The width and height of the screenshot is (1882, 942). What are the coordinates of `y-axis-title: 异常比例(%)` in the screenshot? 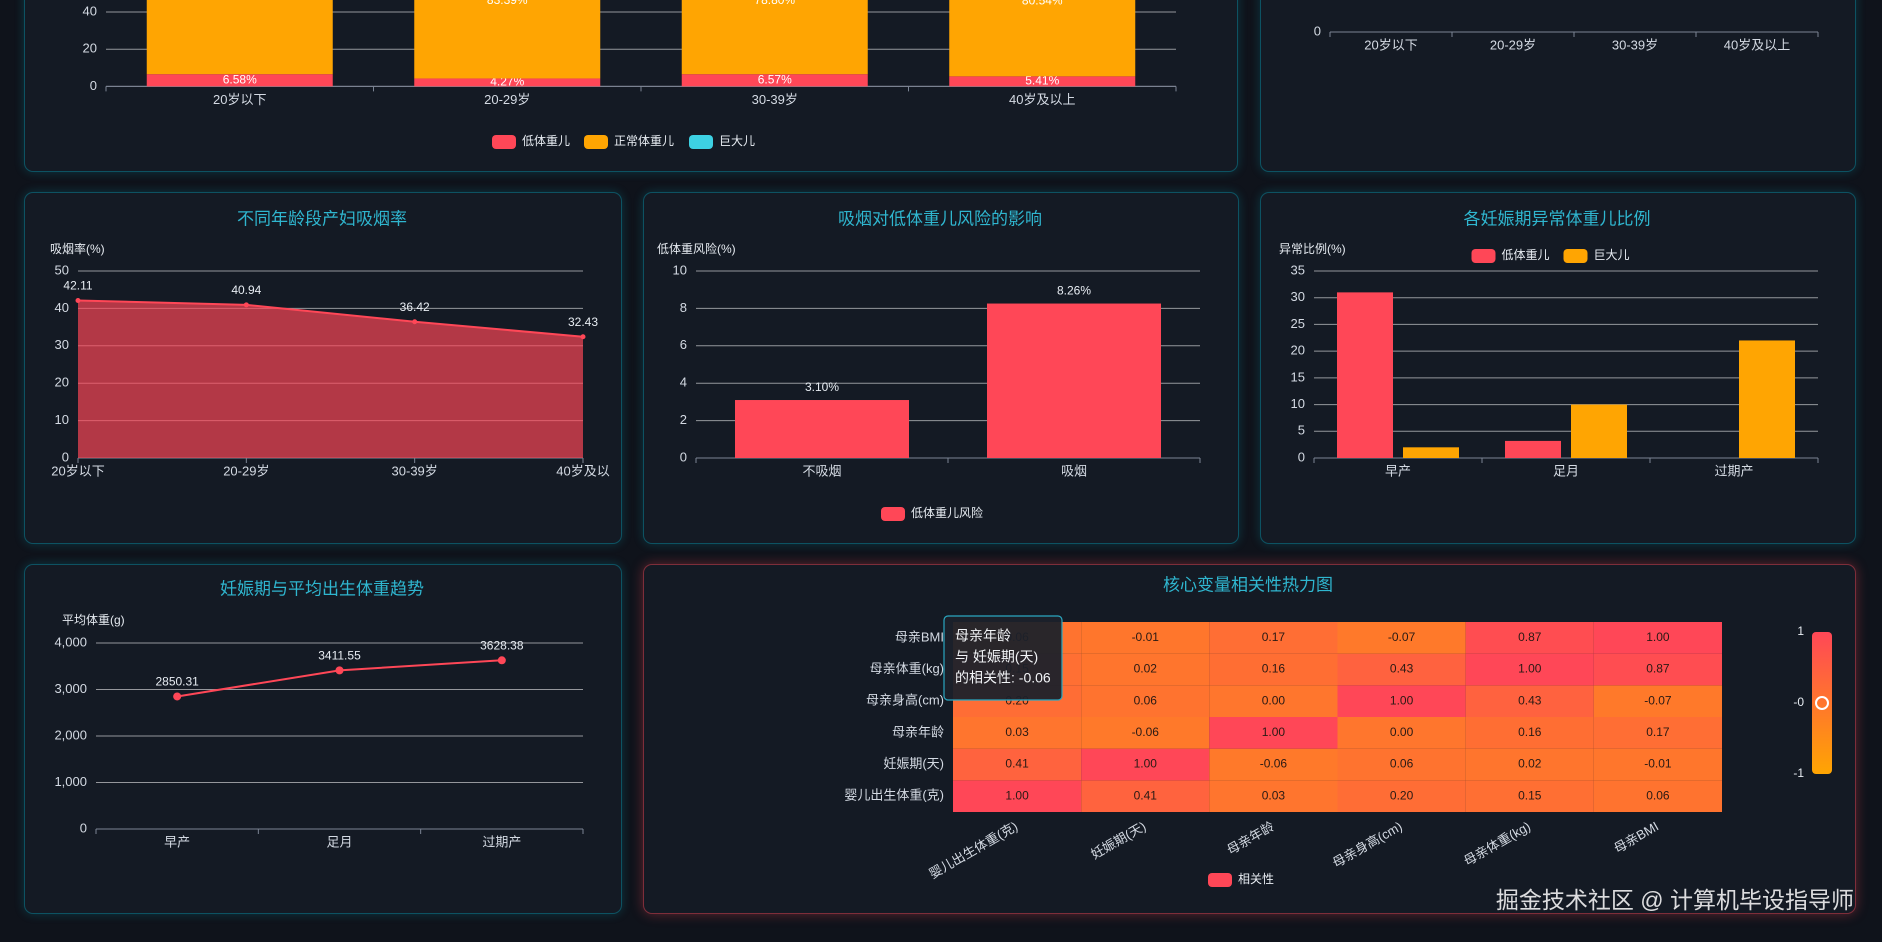 It's located at (1312, 249).